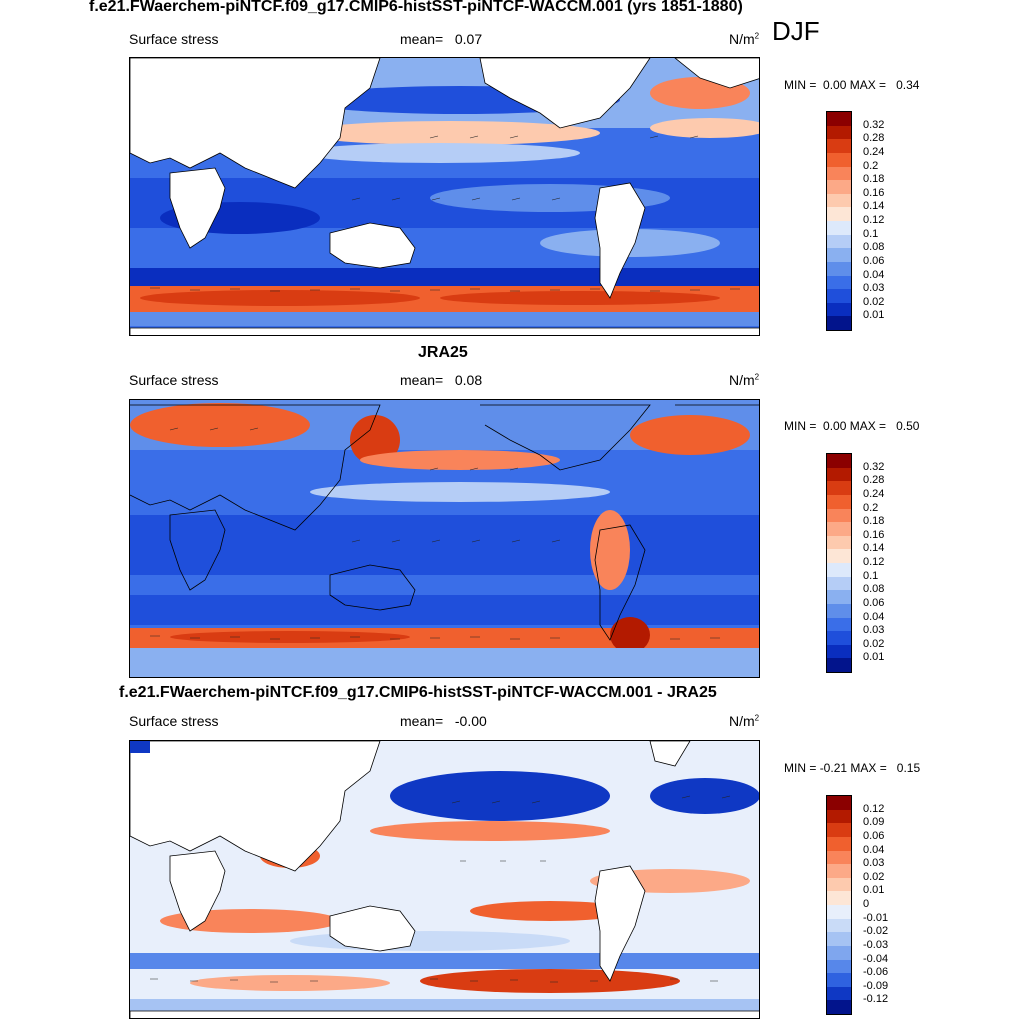 The image size is (1024, 1024). Describe the element at coordinates (876, 999) in the screenshot. I see `colorbar-tick-label: -0.12` at that location.